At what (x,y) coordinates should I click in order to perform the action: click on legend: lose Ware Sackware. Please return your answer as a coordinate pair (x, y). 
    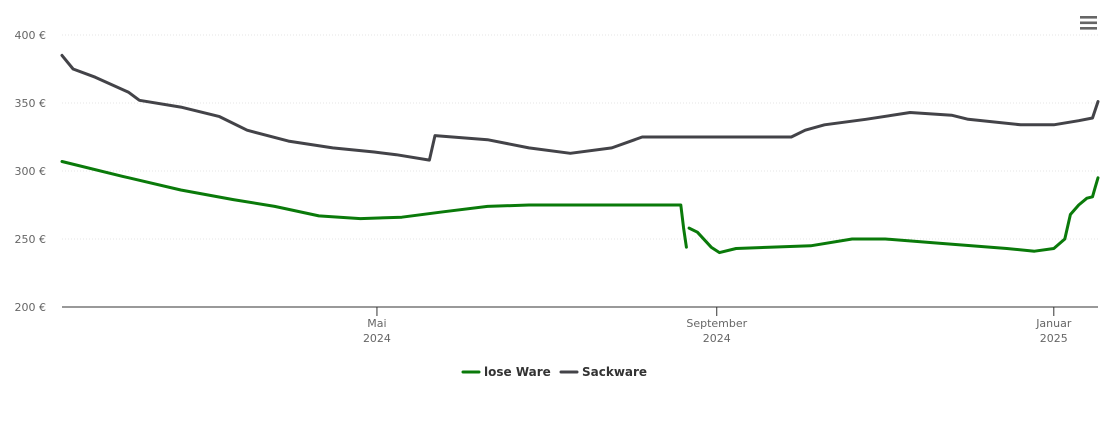
    Looking at the image, I should click on (554, 372).